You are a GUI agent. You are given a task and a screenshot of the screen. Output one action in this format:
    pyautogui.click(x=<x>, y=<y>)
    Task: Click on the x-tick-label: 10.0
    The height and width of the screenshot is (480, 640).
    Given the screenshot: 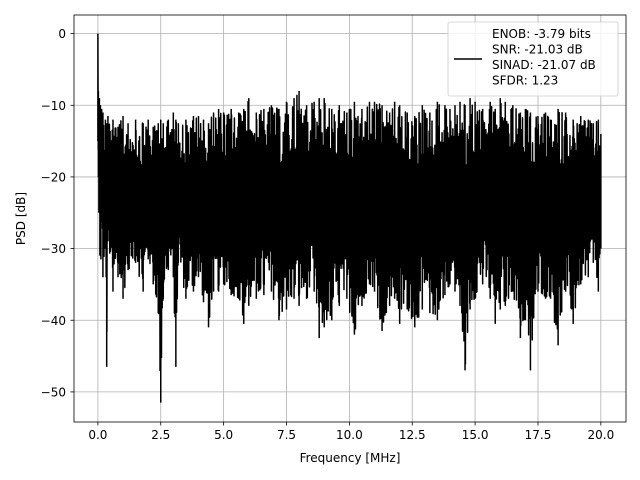 What is the action you would take?
    pyautogui.click(x=349, y=435)
    